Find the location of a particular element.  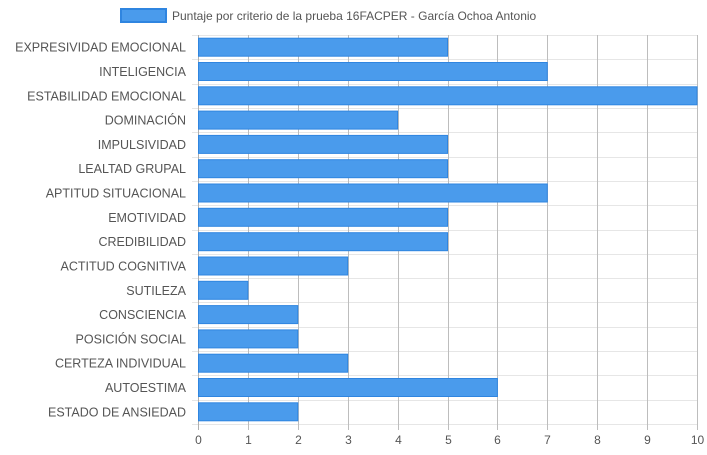

x-tick-label: 2 is located at coordinates (298, 440).